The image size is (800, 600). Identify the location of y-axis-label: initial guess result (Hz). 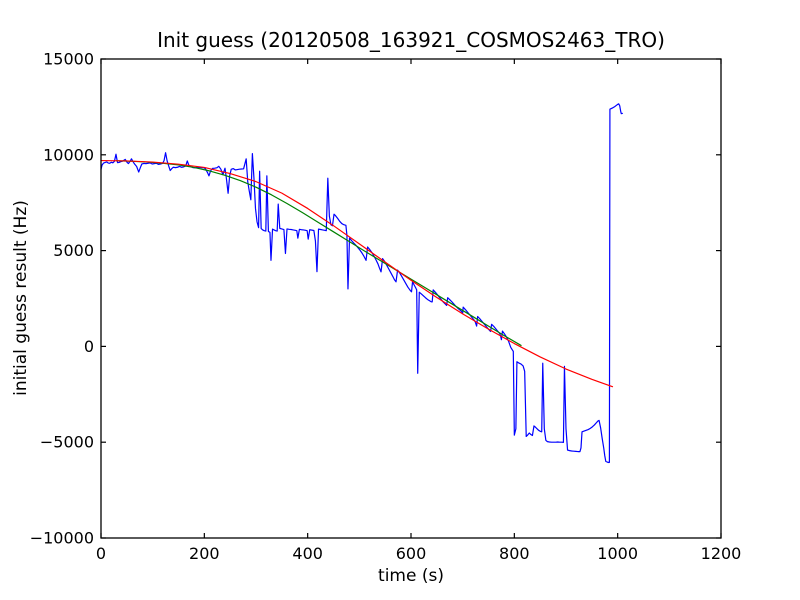
(21, 298).